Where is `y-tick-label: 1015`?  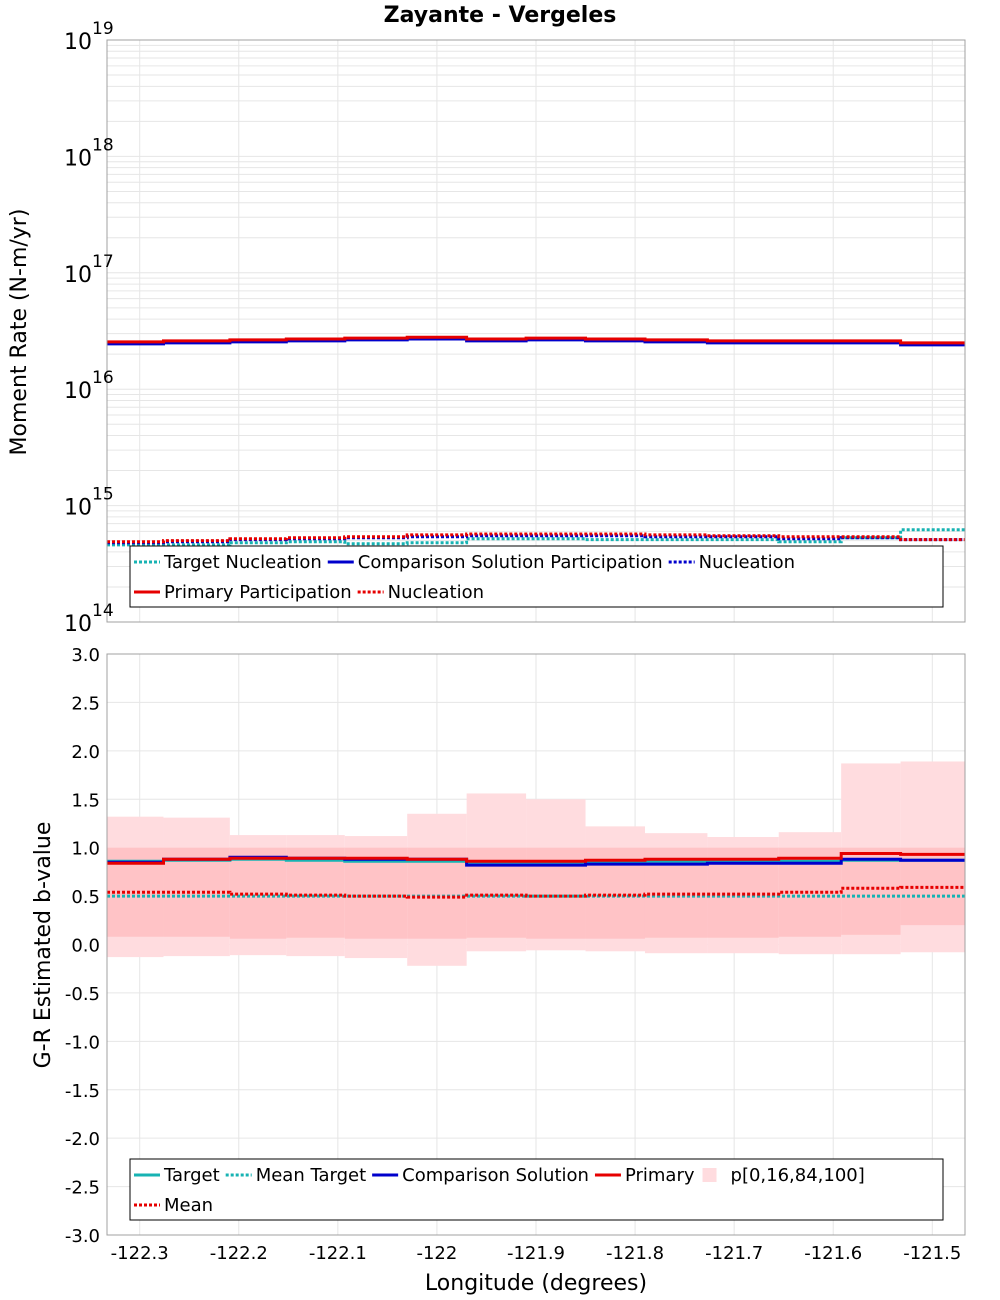
y-tick-label: 1015 is located at coordinates (89, 503).